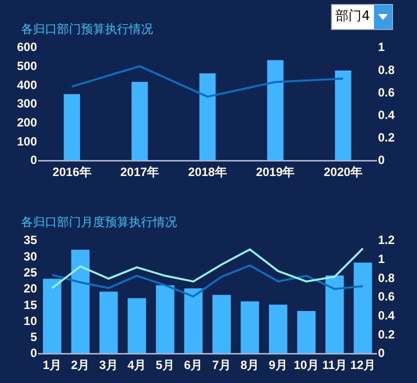  What do you see at coordinates (72, 171) in the screenshot?
I see `x-tick-label: 2016年` at bounding box center [72, 171].